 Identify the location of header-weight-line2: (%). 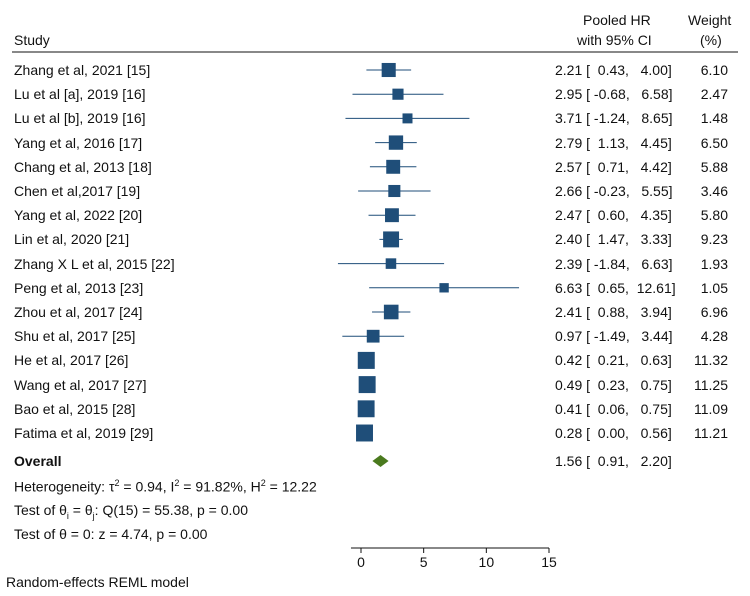
(711, 40).